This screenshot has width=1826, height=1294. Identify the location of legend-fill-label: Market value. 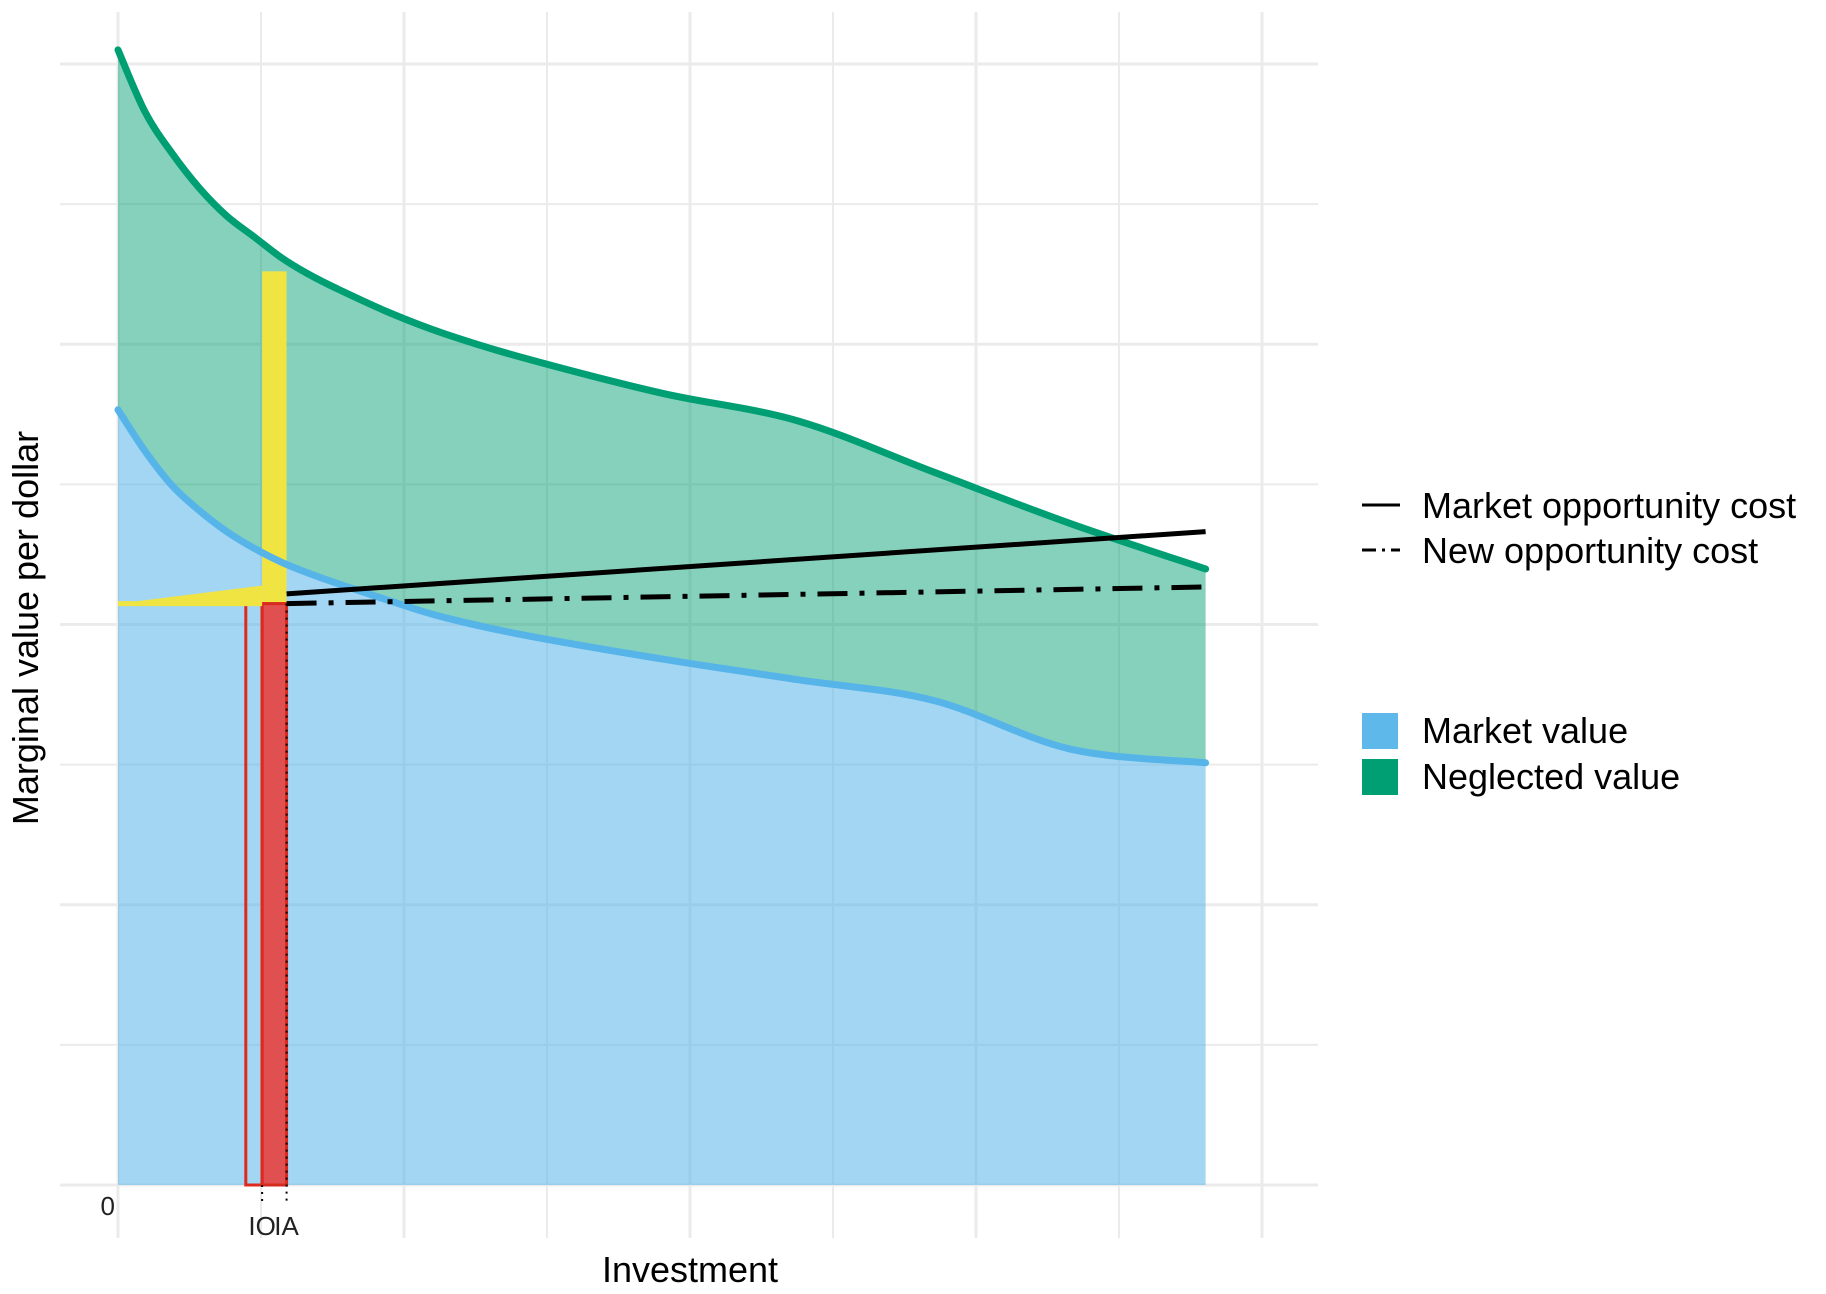
(1525, 730).